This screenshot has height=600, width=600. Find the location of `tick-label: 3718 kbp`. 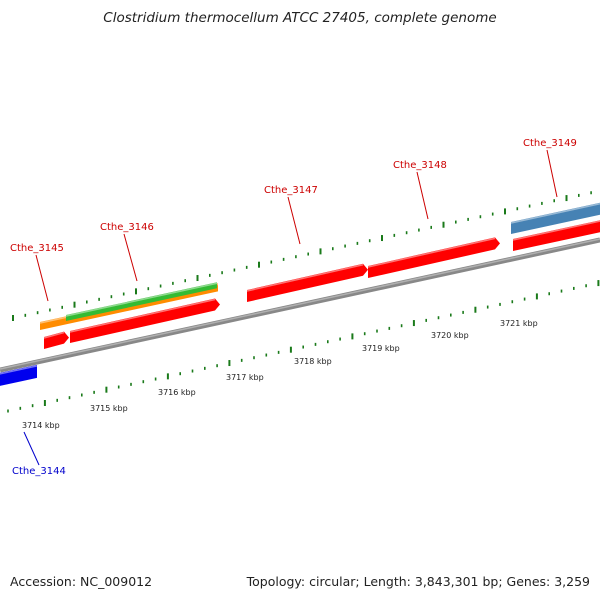

tick-label: 3718 kbp is located at coordinates (313, 361).